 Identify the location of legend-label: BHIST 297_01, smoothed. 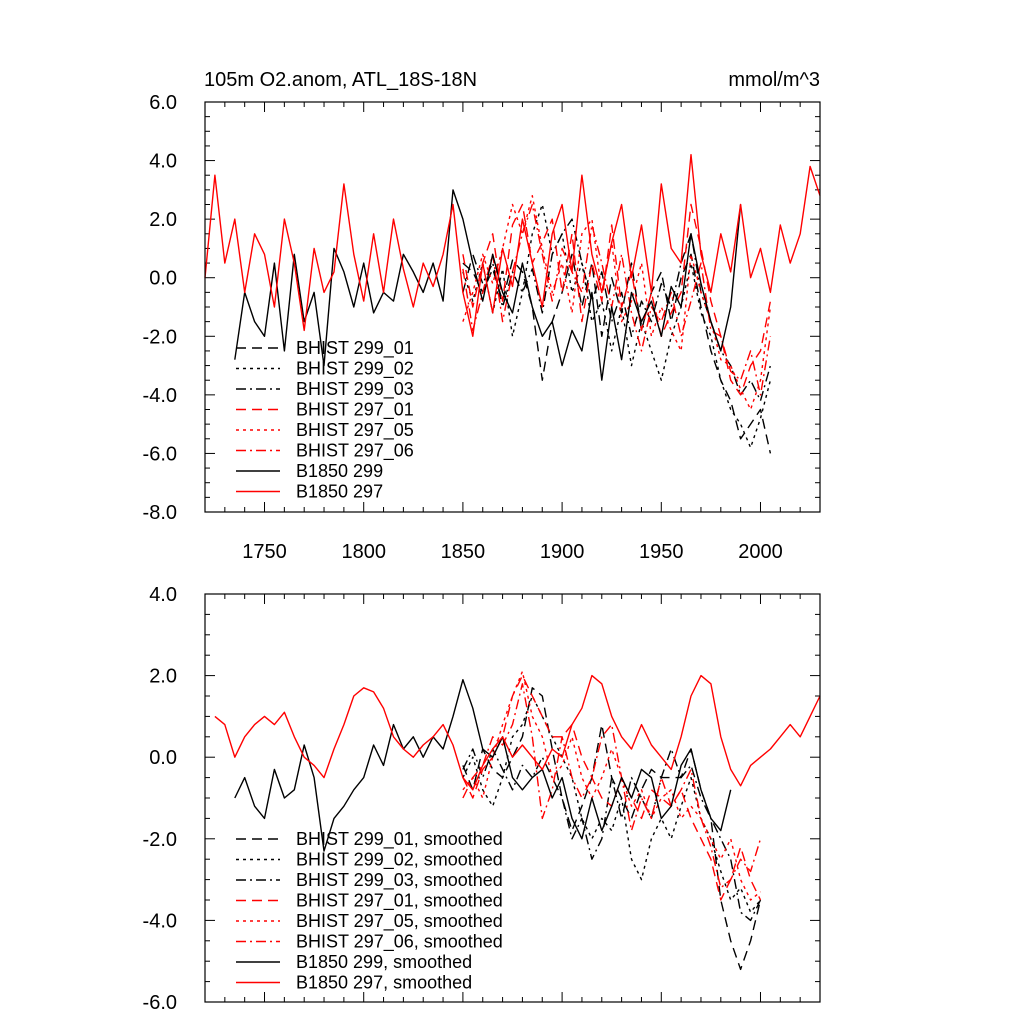
(399, 901).